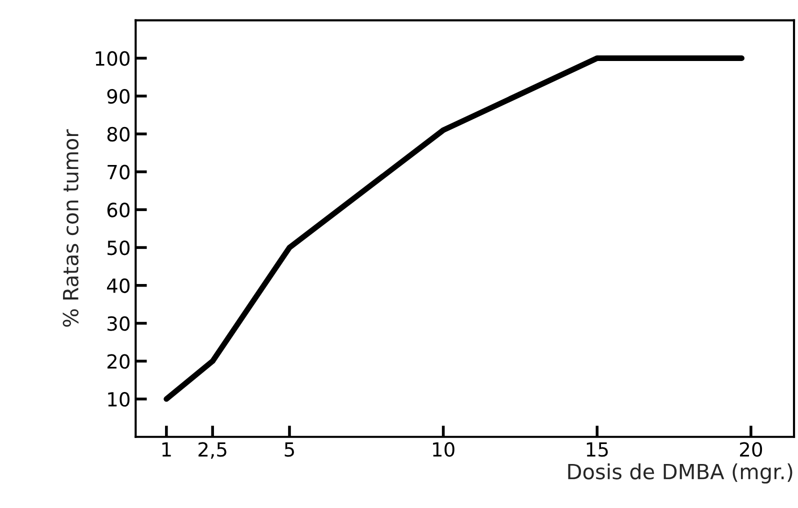 This screenshot has width=798, height=508. Describe the element at coordinates (119, 172) in the screenshot. I see `y-tick-label: 70` at that location.